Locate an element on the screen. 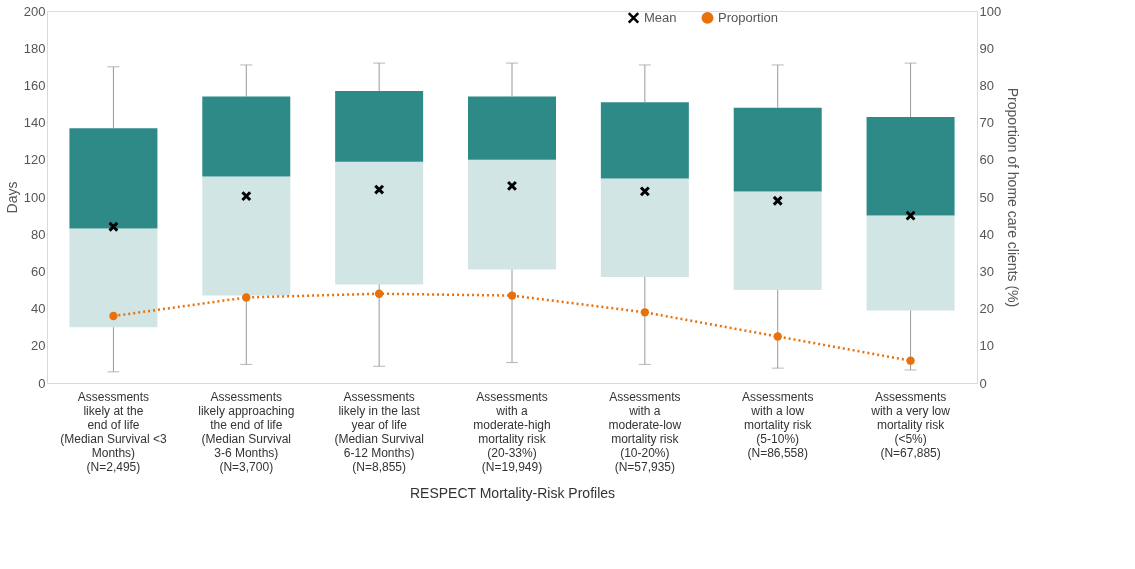 This screenshot has width=1135, height=569. legend-label: Proportion is located at coordinates (748, 17).